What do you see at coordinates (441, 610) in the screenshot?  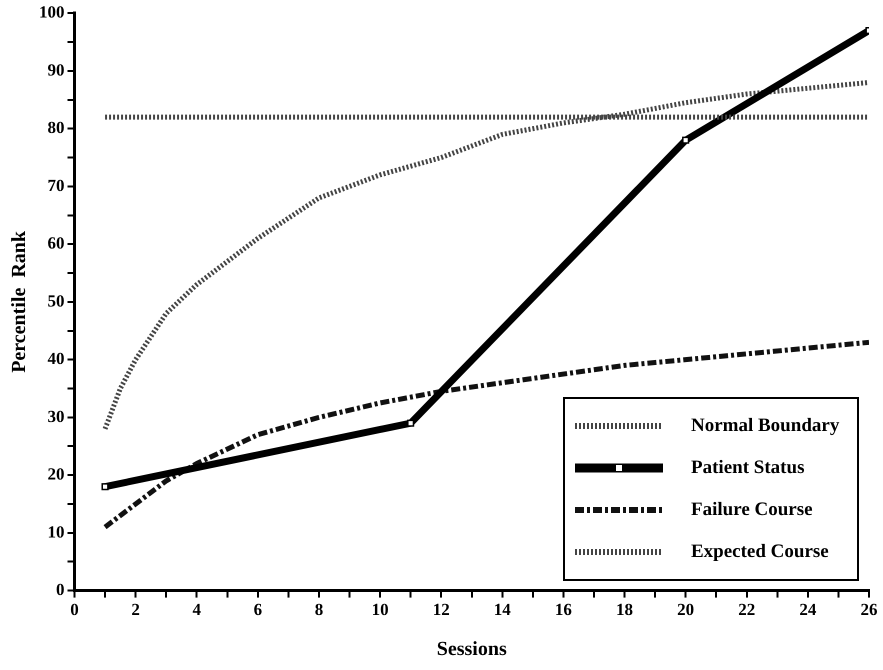 I see `x-tick-label: 12` at bounding box center [441, 610].